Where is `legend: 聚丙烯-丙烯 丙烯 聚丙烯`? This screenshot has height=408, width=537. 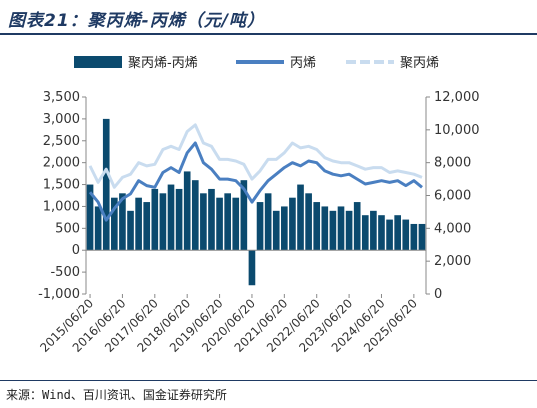 legend: 聚丙烯-丙烯 丙烯 聚丙烯 is located at coordinates (256, 63).